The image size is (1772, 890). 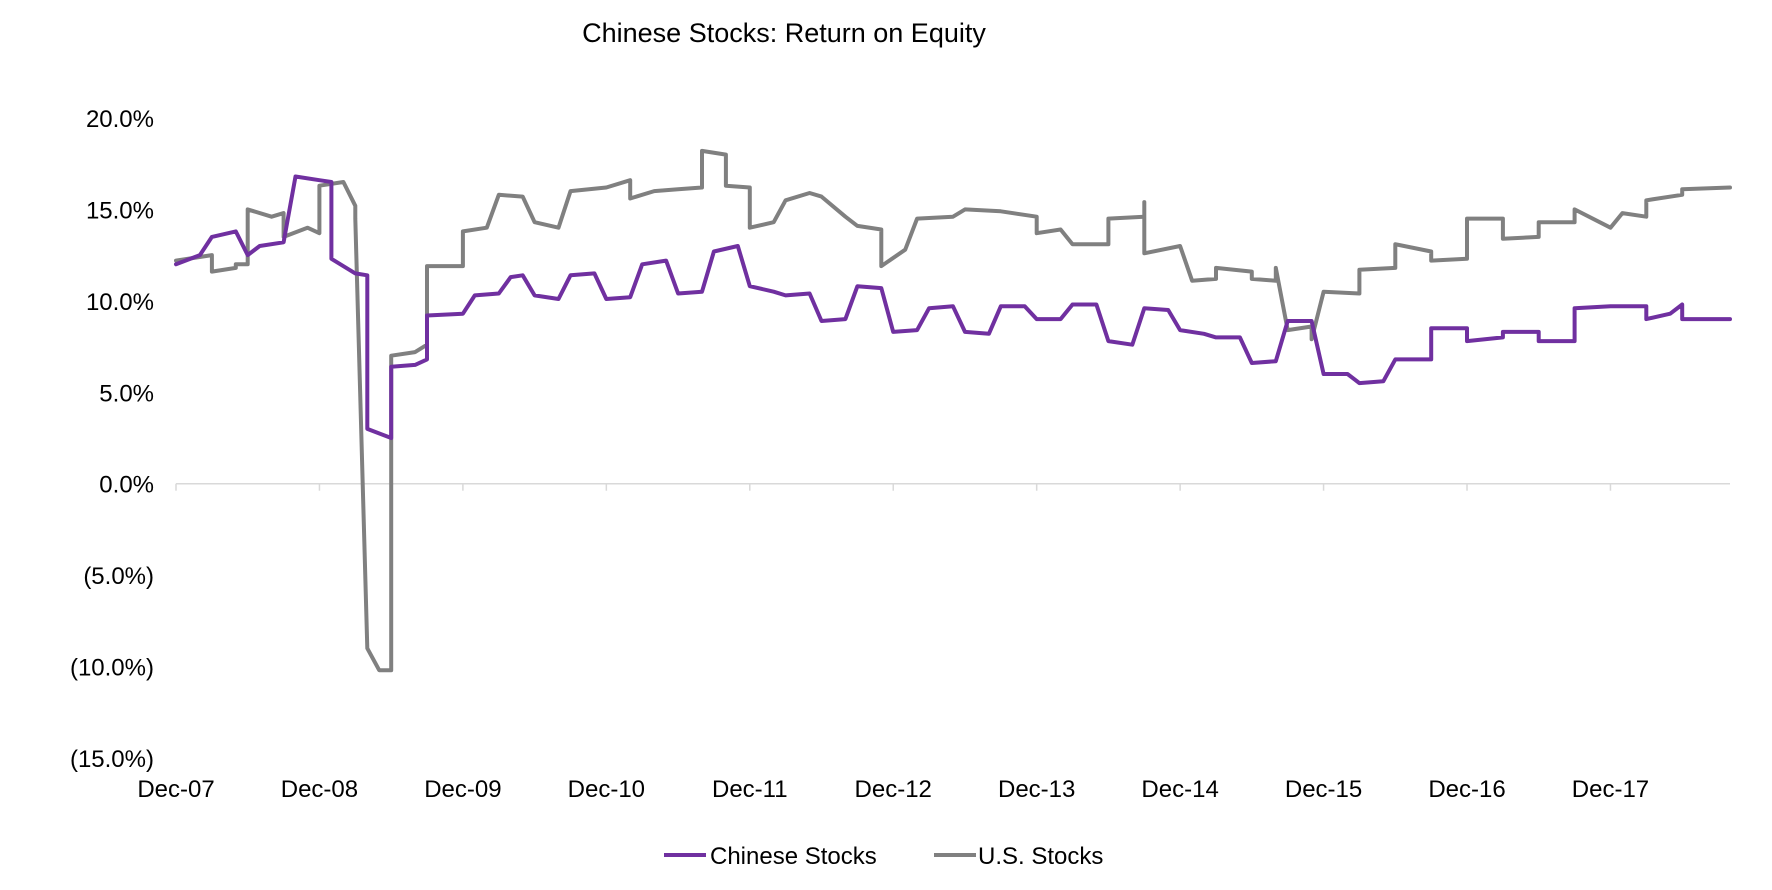 What do you see at coordinates (606, 789) in the screenshot?
I see `x-tick-label: Dec-10` at bounding box center [606, 789].